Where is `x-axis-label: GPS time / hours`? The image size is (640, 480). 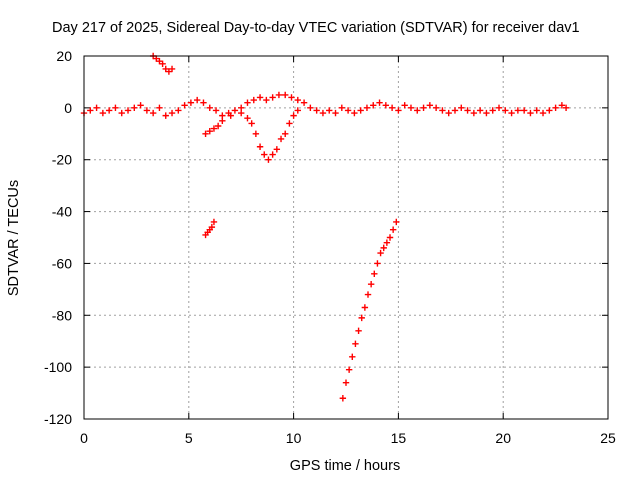 x-axis-label: GPS time / hours is located at coordinates (345, 466).